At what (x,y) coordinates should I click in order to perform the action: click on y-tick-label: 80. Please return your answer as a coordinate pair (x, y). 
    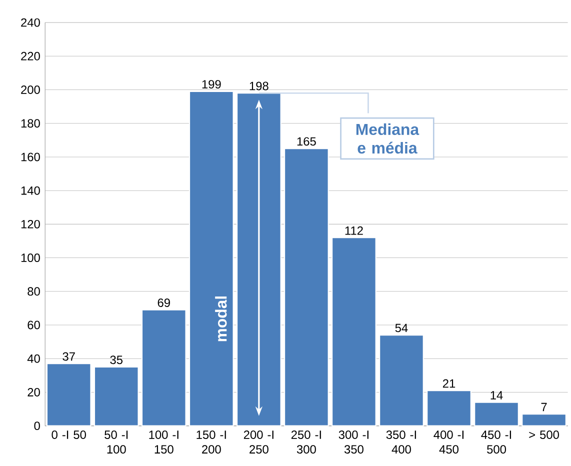
    Looking at the image, I should click on (34, 291).